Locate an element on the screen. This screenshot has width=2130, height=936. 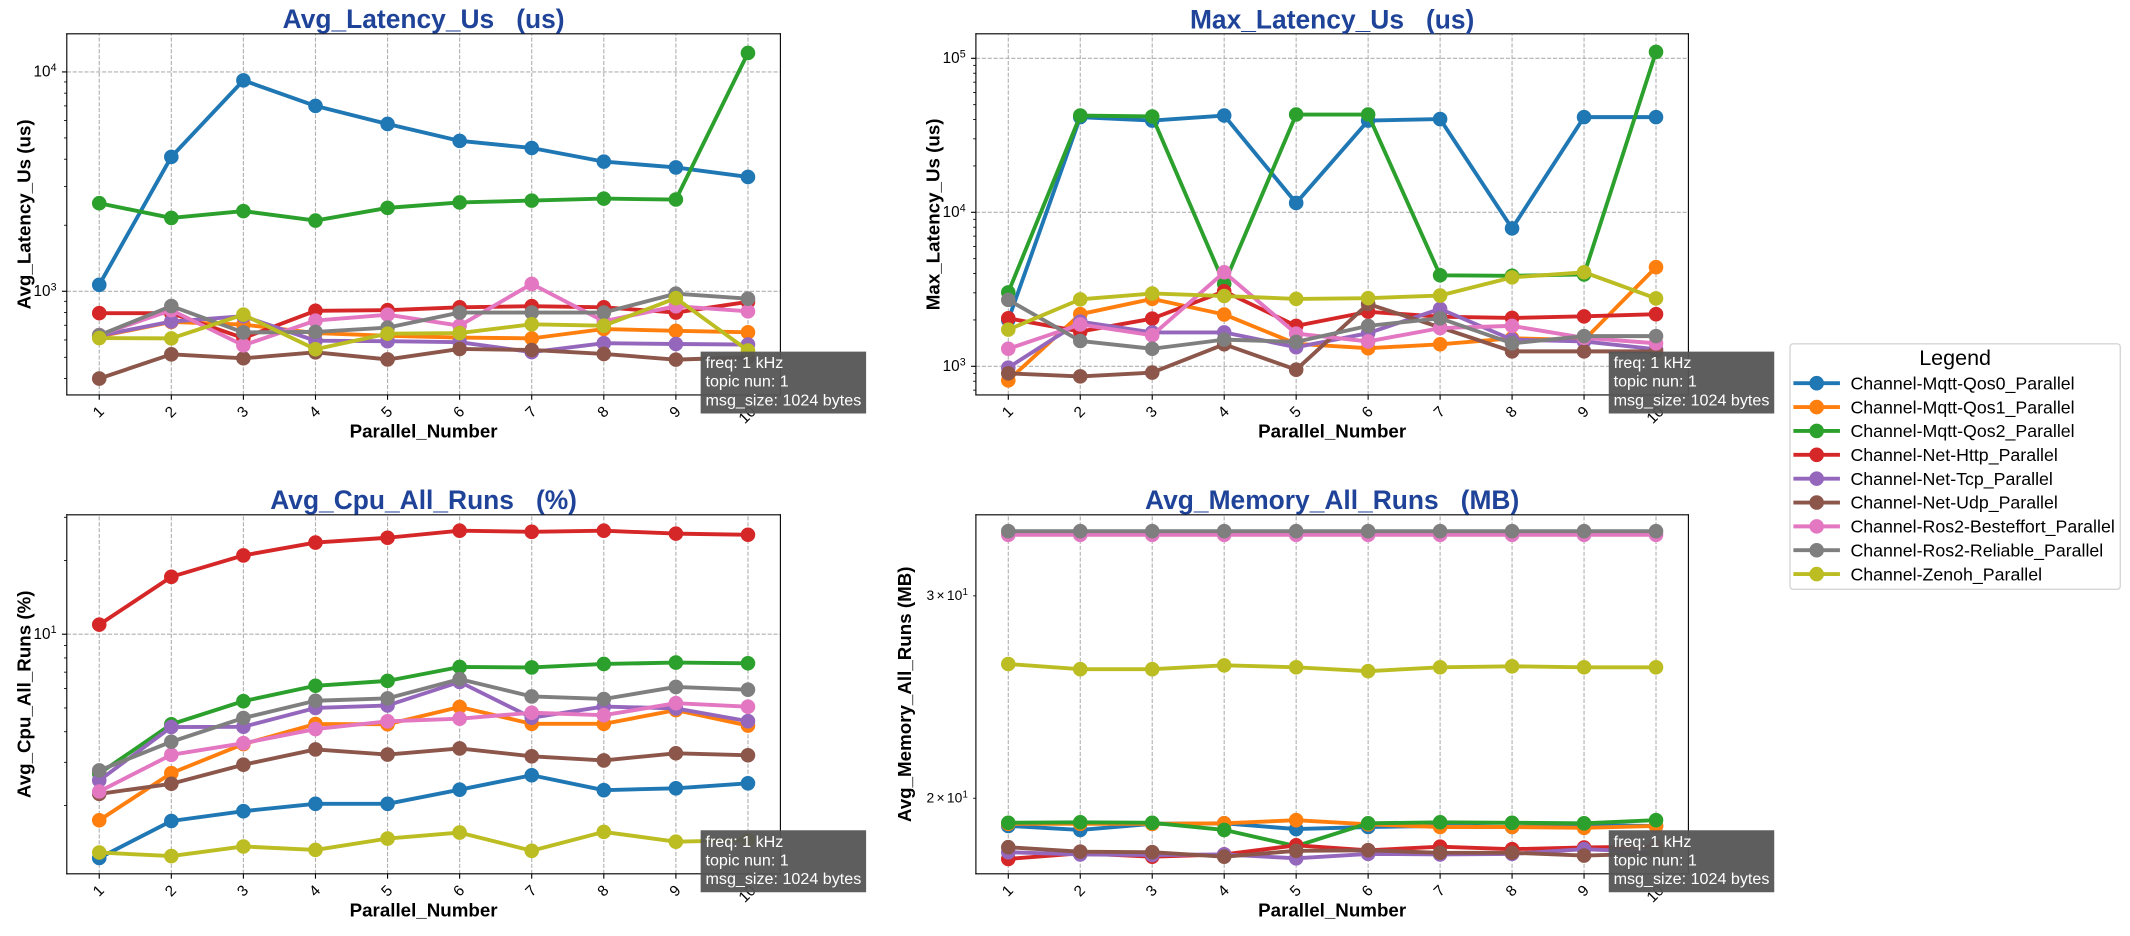
svg-text: Legend is located at coordinates (1955, 358).